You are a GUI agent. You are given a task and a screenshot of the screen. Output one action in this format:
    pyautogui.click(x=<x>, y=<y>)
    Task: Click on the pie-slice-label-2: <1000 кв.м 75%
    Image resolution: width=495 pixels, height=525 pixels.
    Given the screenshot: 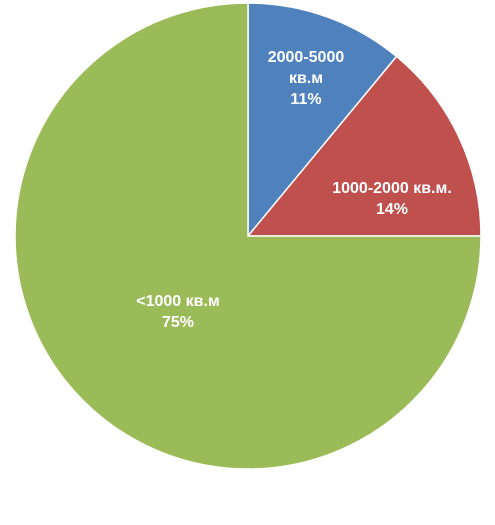 What is the action you would take?
    pyautogui.click(x=178, y=312)
    